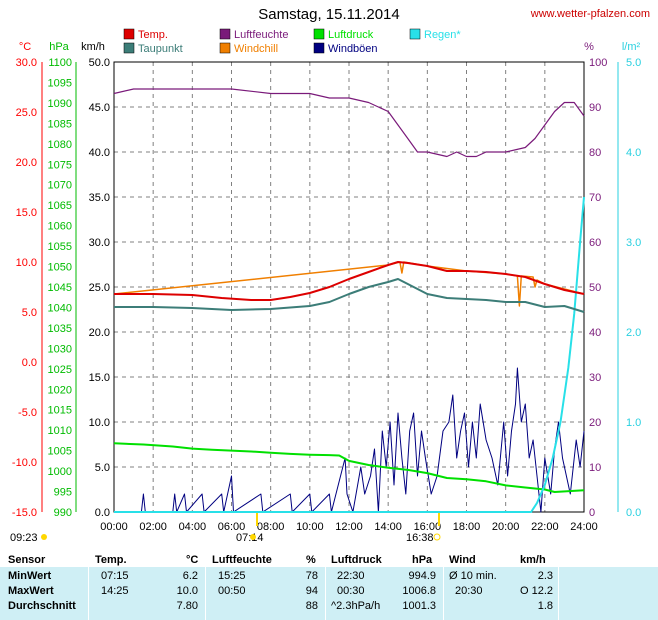 The image size is (658, 620). I want to click on header-title: Samstag, 15.11.2014, so click(329, 14).